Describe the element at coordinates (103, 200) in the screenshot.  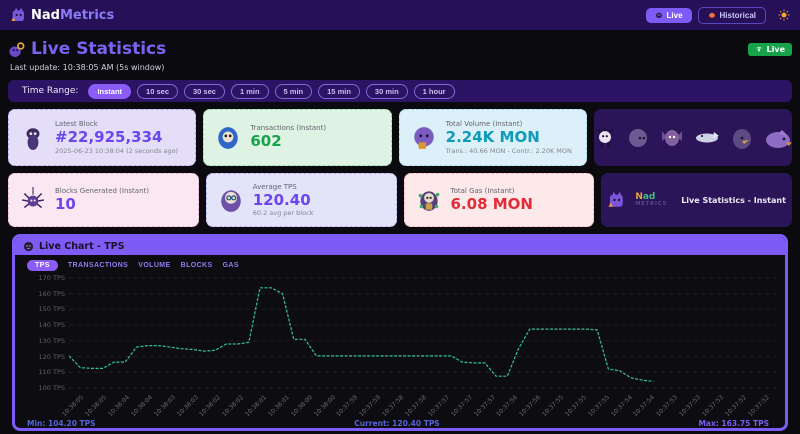
I see `blocks-generated-card: Blocks Generated (Instant) 10` at that location.